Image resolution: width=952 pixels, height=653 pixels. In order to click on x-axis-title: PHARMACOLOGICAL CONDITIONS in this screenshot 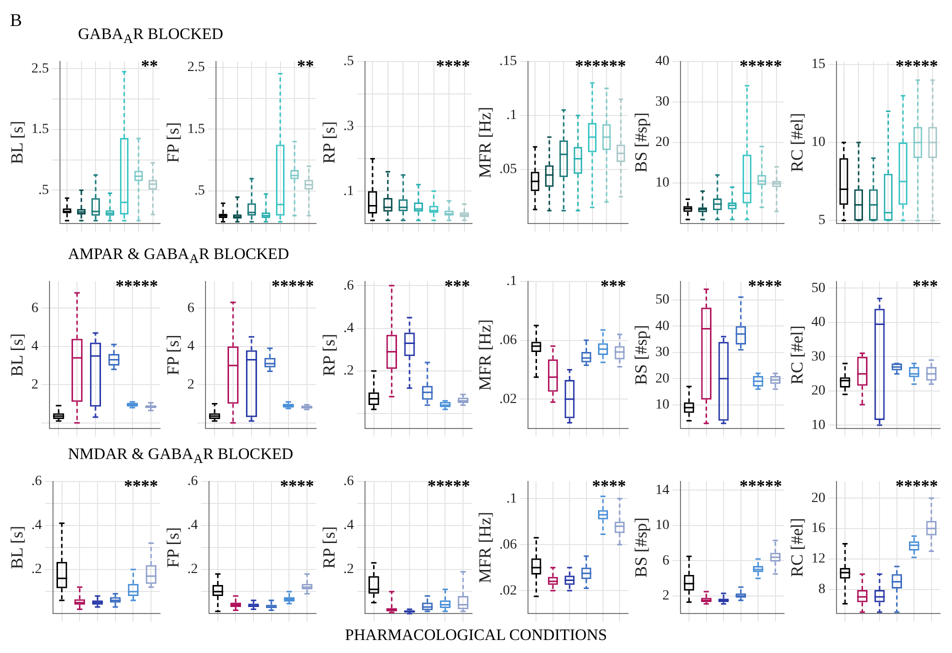, I will do `click(476, 636)`.